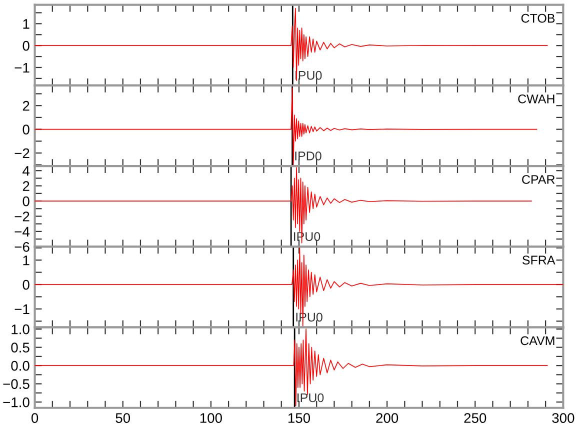  I want to click on ref-line-label: IPU0, so click(311, 397).